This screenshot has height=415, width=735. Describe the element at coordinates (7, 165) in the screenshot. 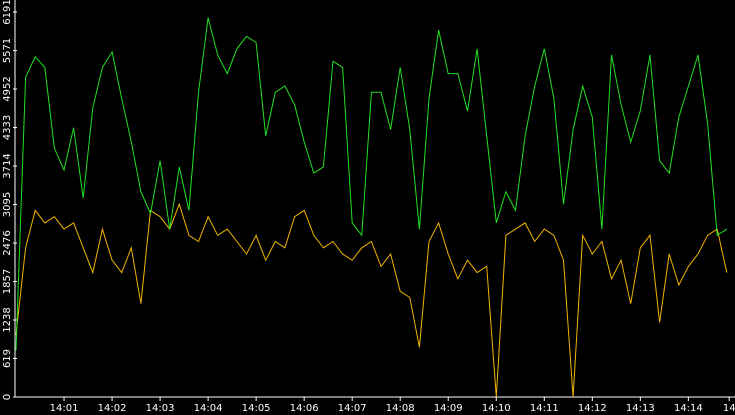

I see `y-tick-label: 3714` at that location.